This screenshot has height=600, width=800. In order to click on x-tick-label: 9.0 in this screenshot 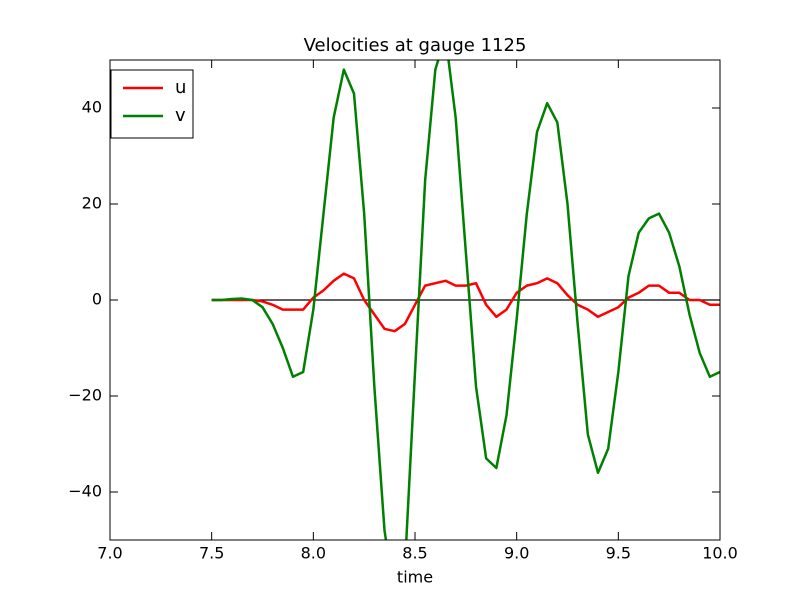, I will do `click(516, 553)`.